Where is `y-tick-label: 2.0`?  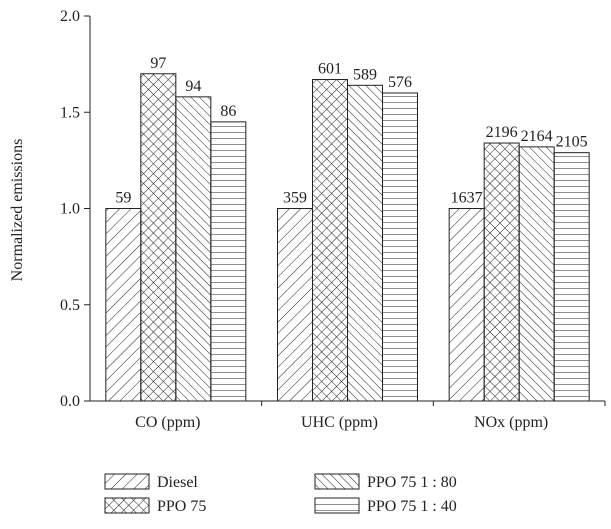
y-tick-label: 2.0 is located at coordinates (70, 16).